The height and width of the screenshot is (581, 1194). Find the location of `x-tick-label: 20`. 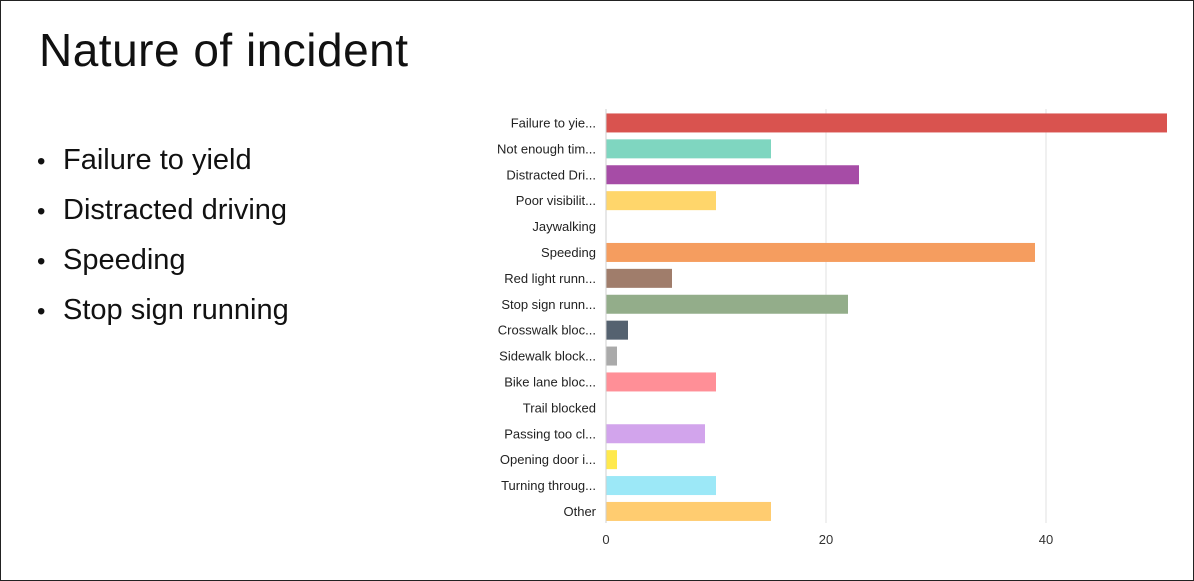

x-tick-label: 20 is located at coordinates (826, 539).